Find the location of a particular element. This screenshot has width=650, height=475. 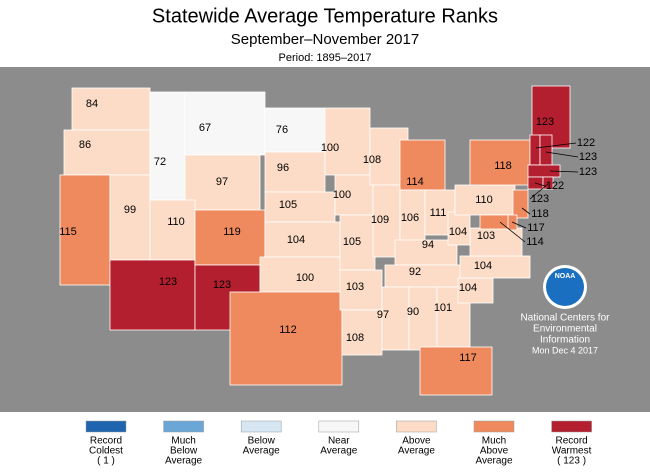

credit-line: Environmental is located at coordinates (565, 329).